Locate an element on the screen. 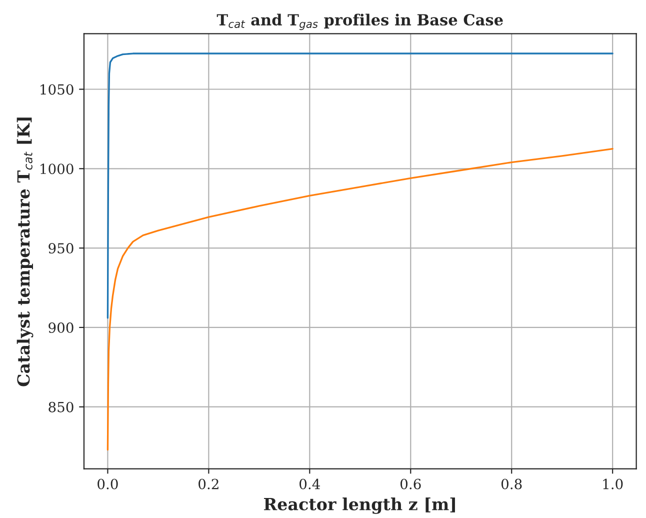 This screenshot has height=518, width=646. x-tick-label: 1.0 is located at coordinates (613, 484).